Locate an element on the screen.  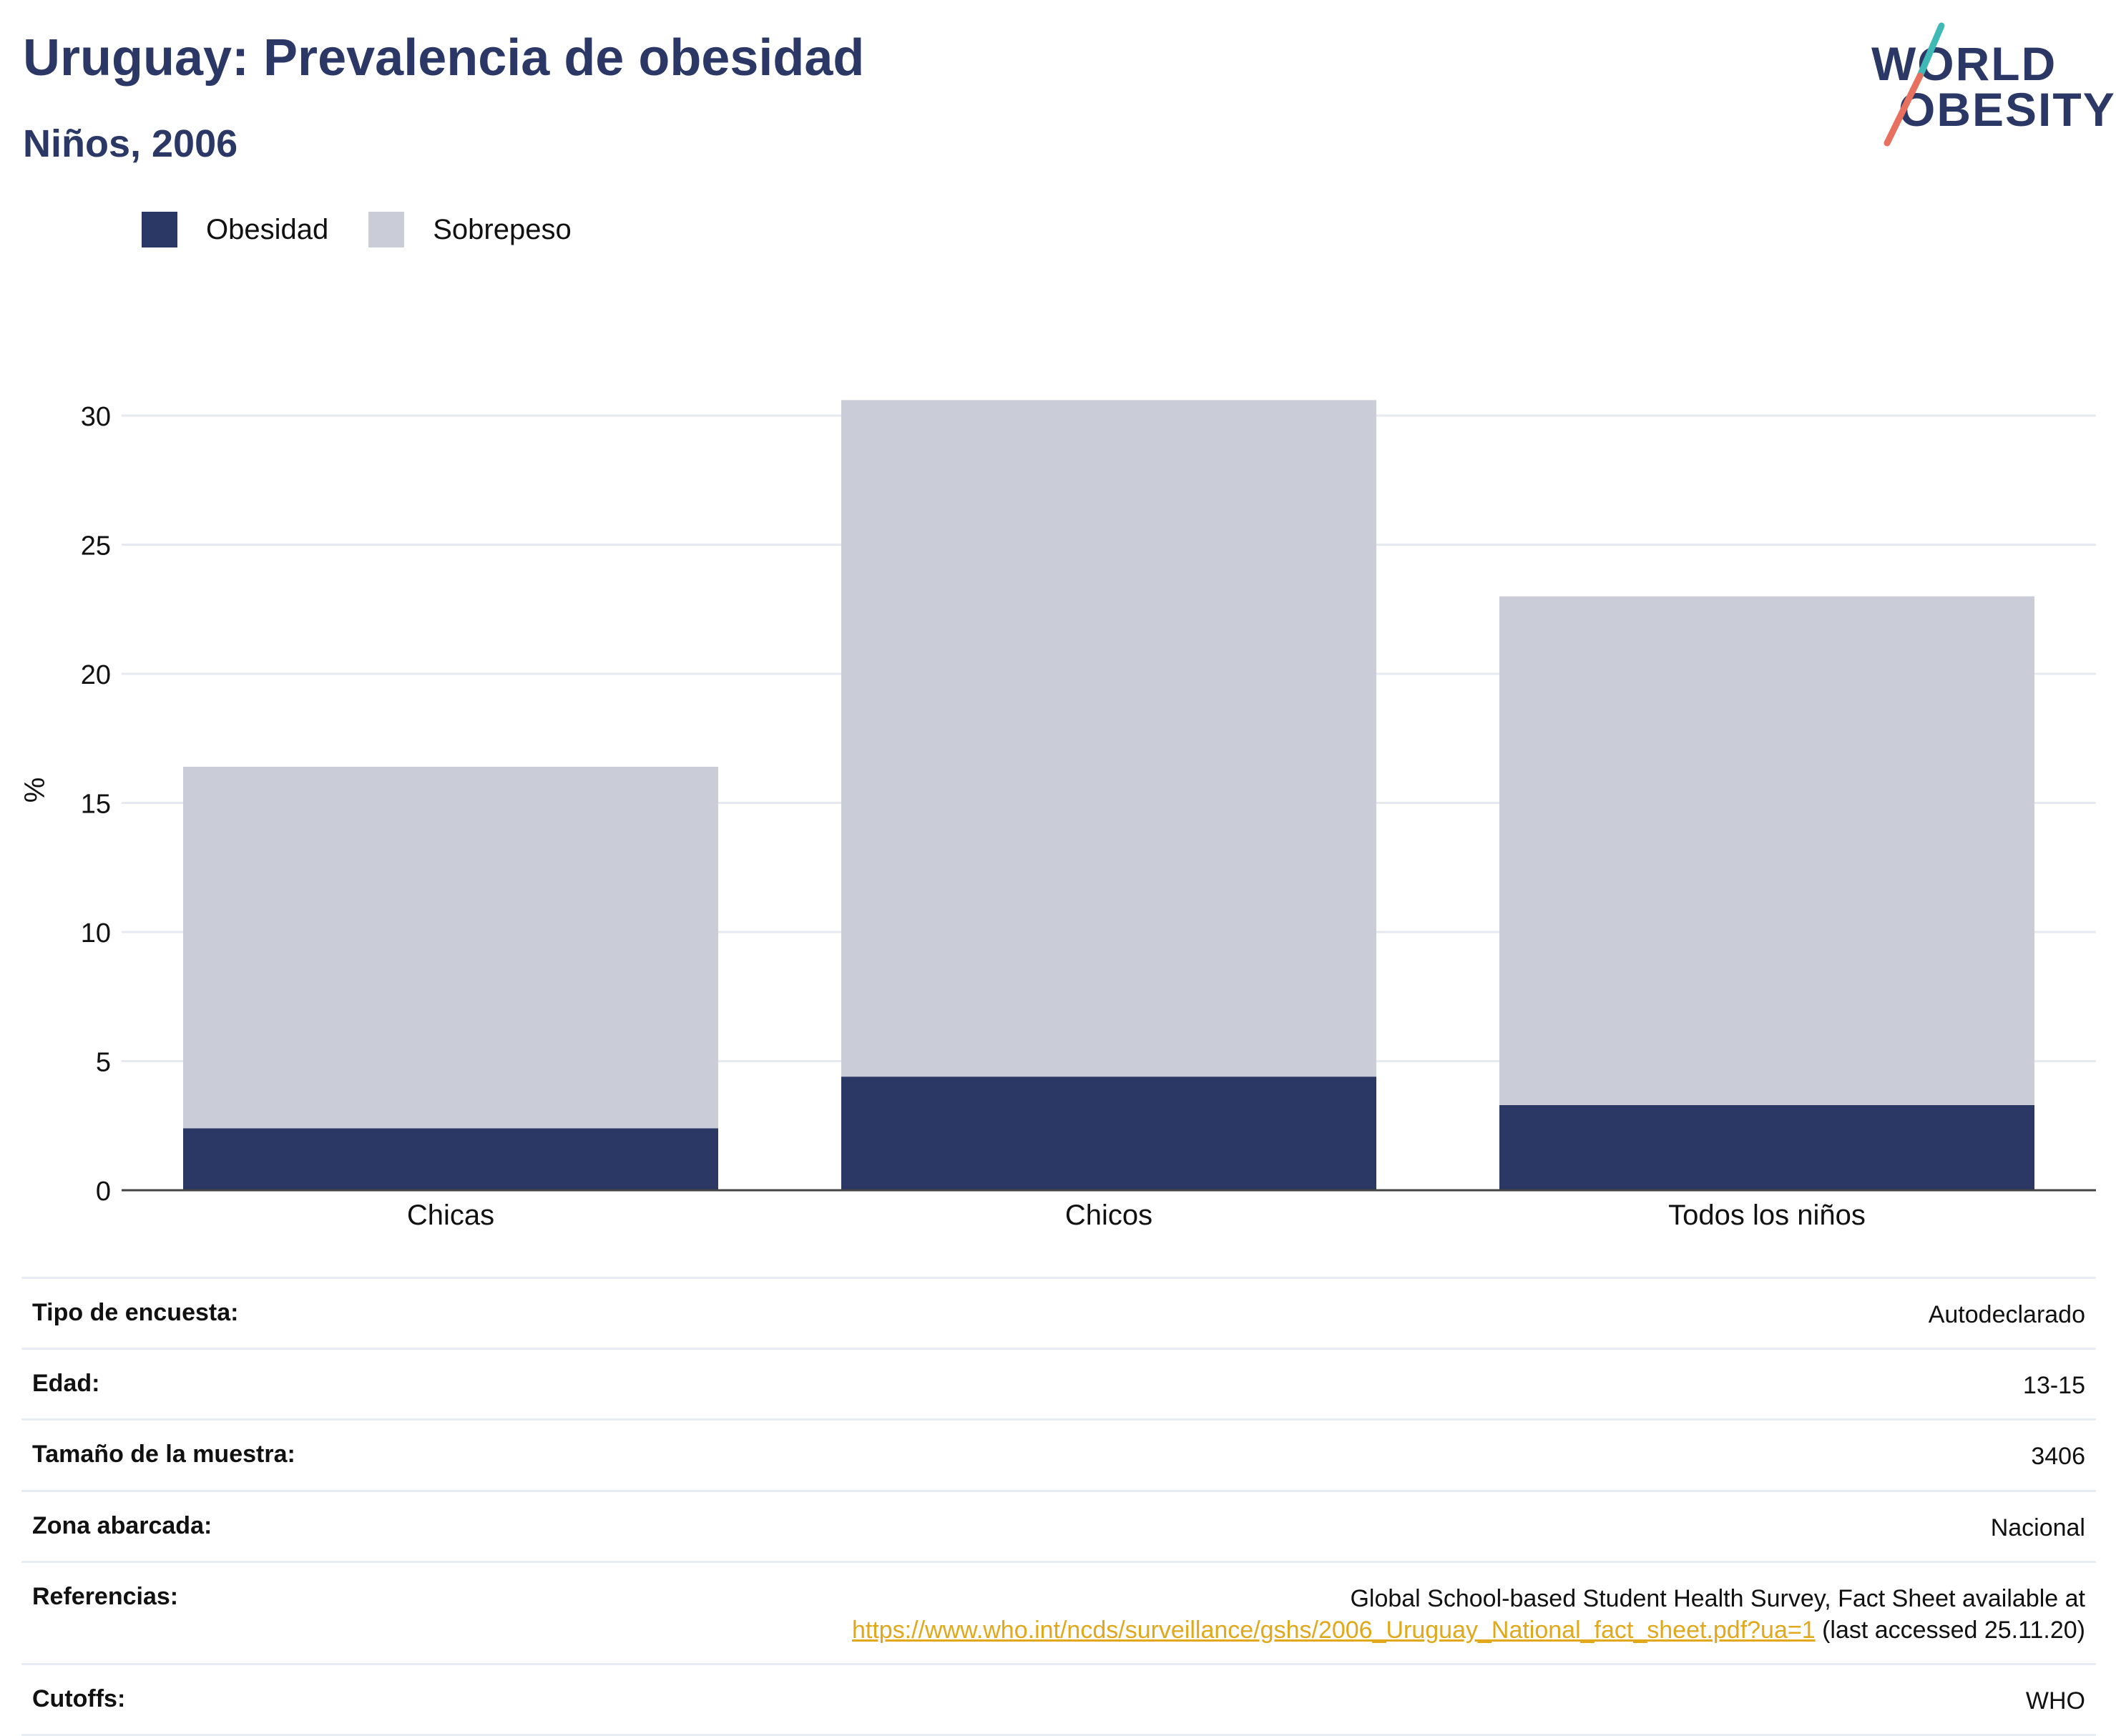
x-tick-label: Todos los niños is located at coordinates (1767, 1215).